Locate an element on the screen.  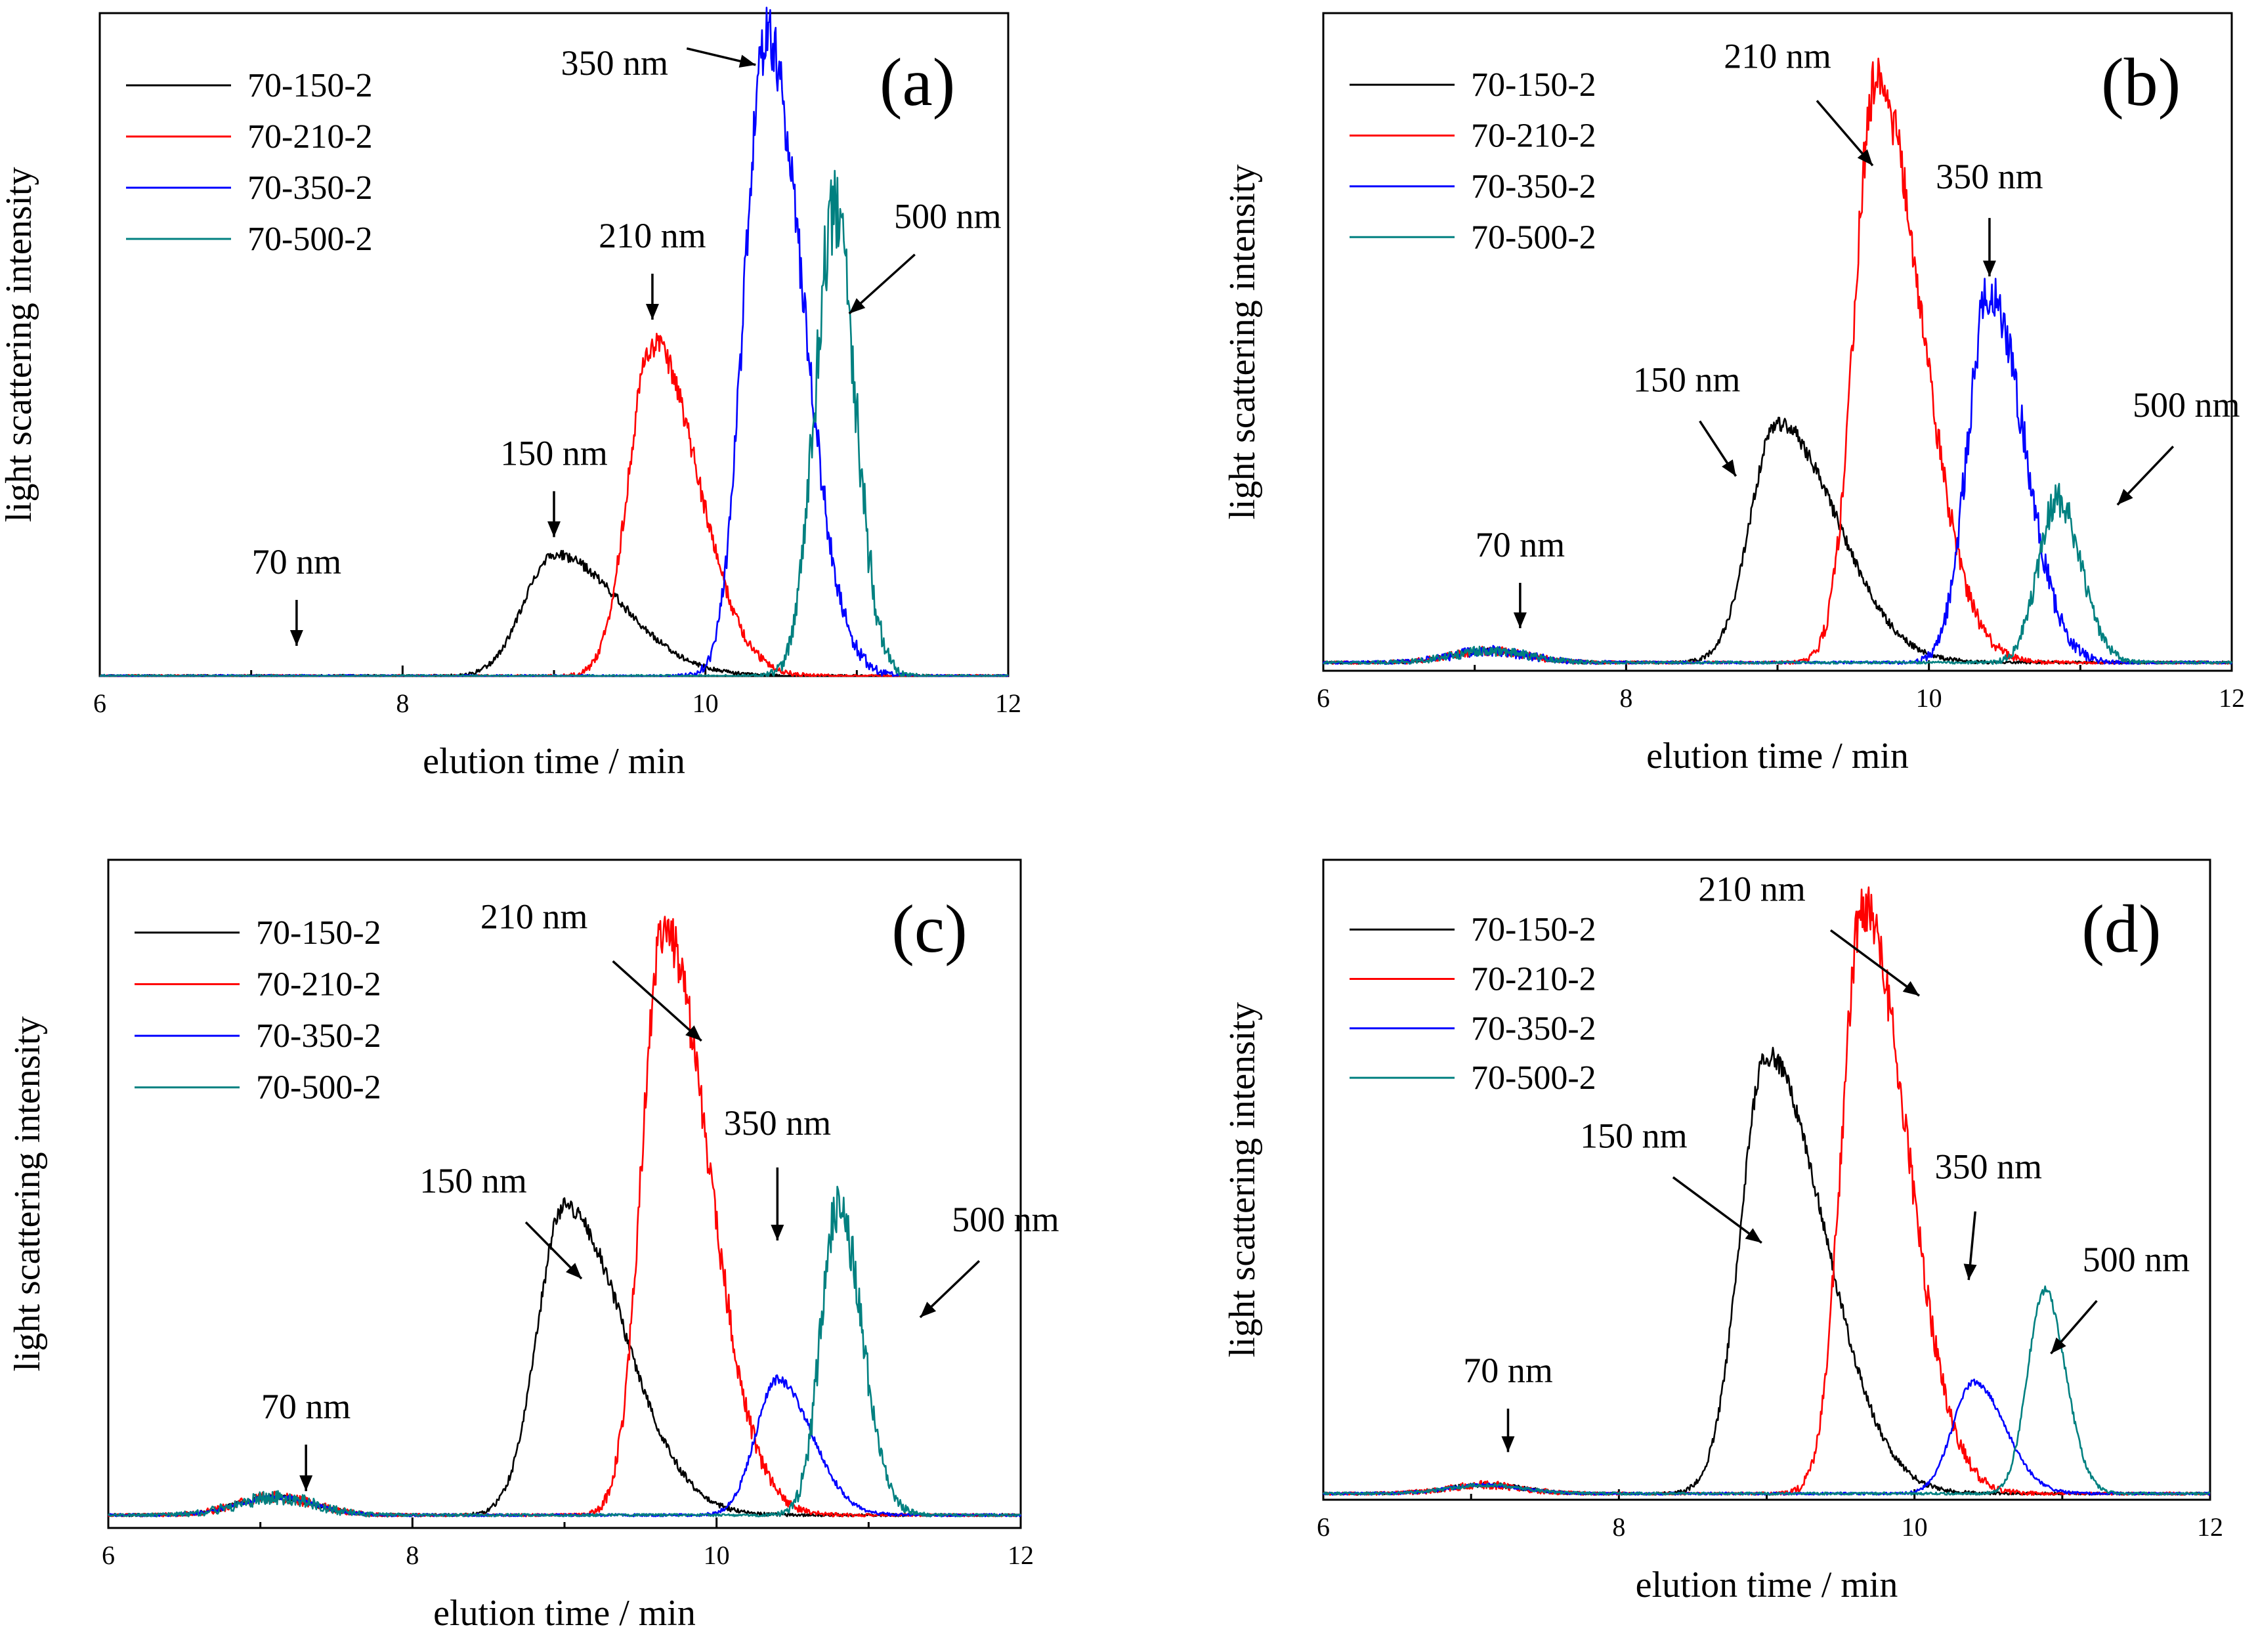
panel-label: (a) is located at coordinates (917, 82).